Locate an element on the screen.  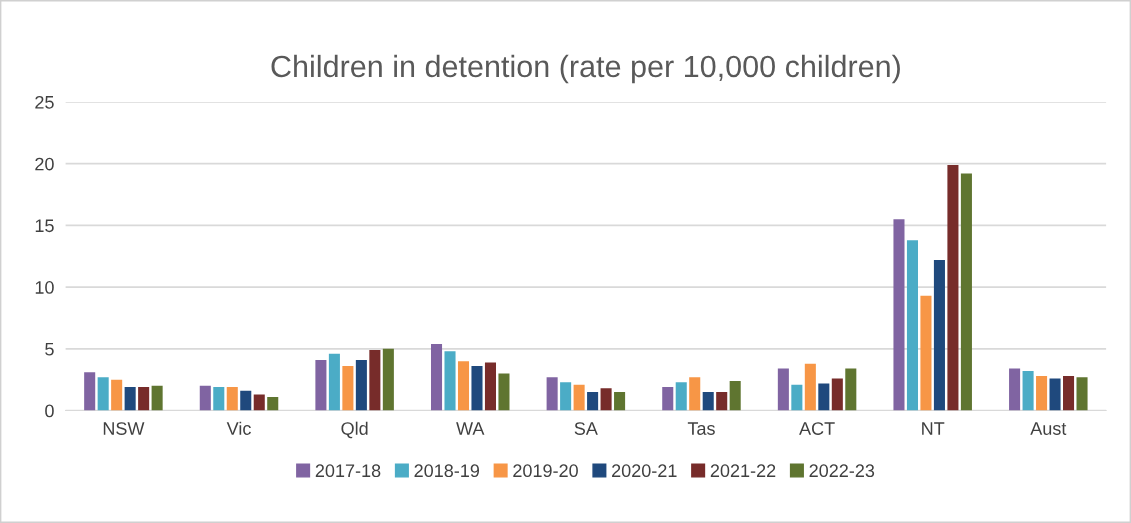
chart-title: Children in detention (rate per 10,000 children) is located at coordinates (585, 69).